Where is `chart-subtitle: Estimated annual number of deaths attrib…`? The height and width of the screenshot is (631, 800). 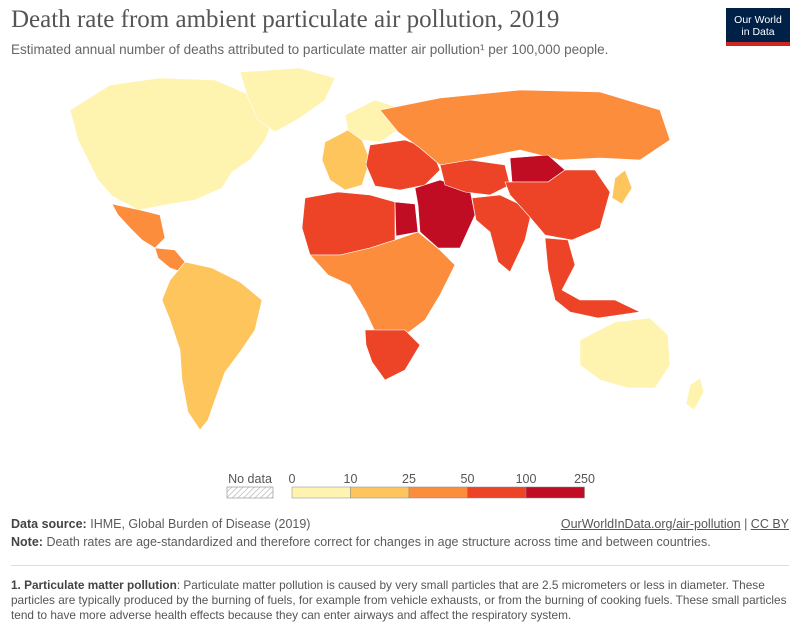 chart-subtitle: Estimated annual number of deaths attrib… is located at coordinates (310, 49).